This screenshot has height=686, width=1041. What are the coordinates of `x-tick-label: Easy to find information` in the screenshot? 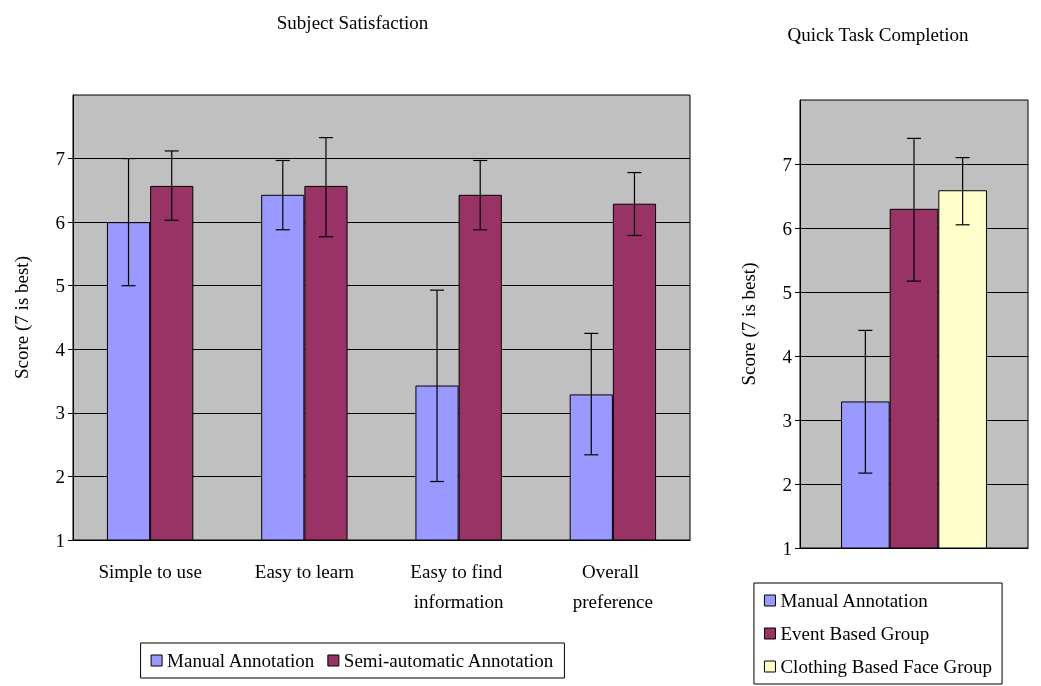 It's located at (458, 586).